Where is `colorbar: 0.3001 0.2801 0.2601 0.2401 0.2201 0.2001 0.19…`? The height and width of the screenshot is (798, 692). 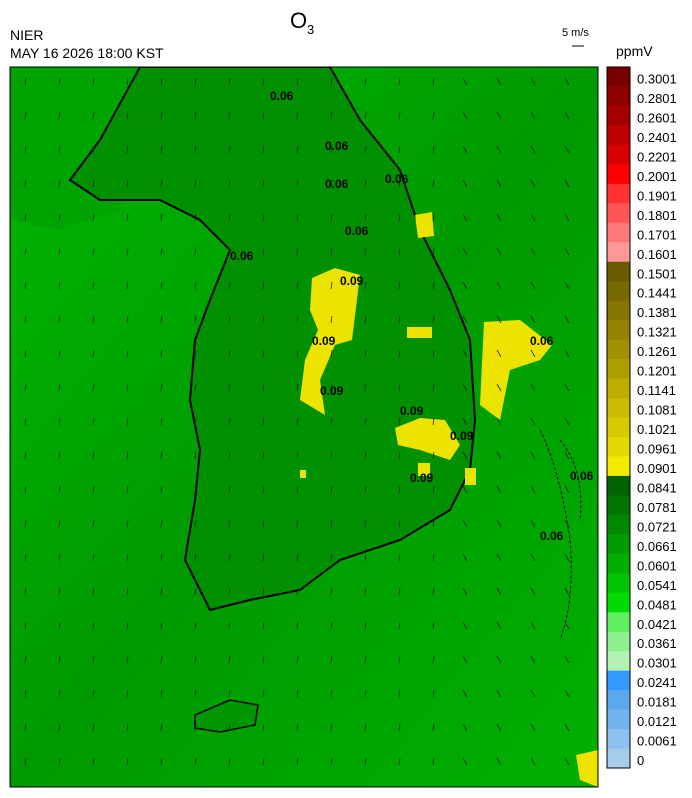
colorbar: 0.3001 0.2801 0.2601 0.2401 0.2201 0.2001 0.19… is located at coordinates (641, 417).